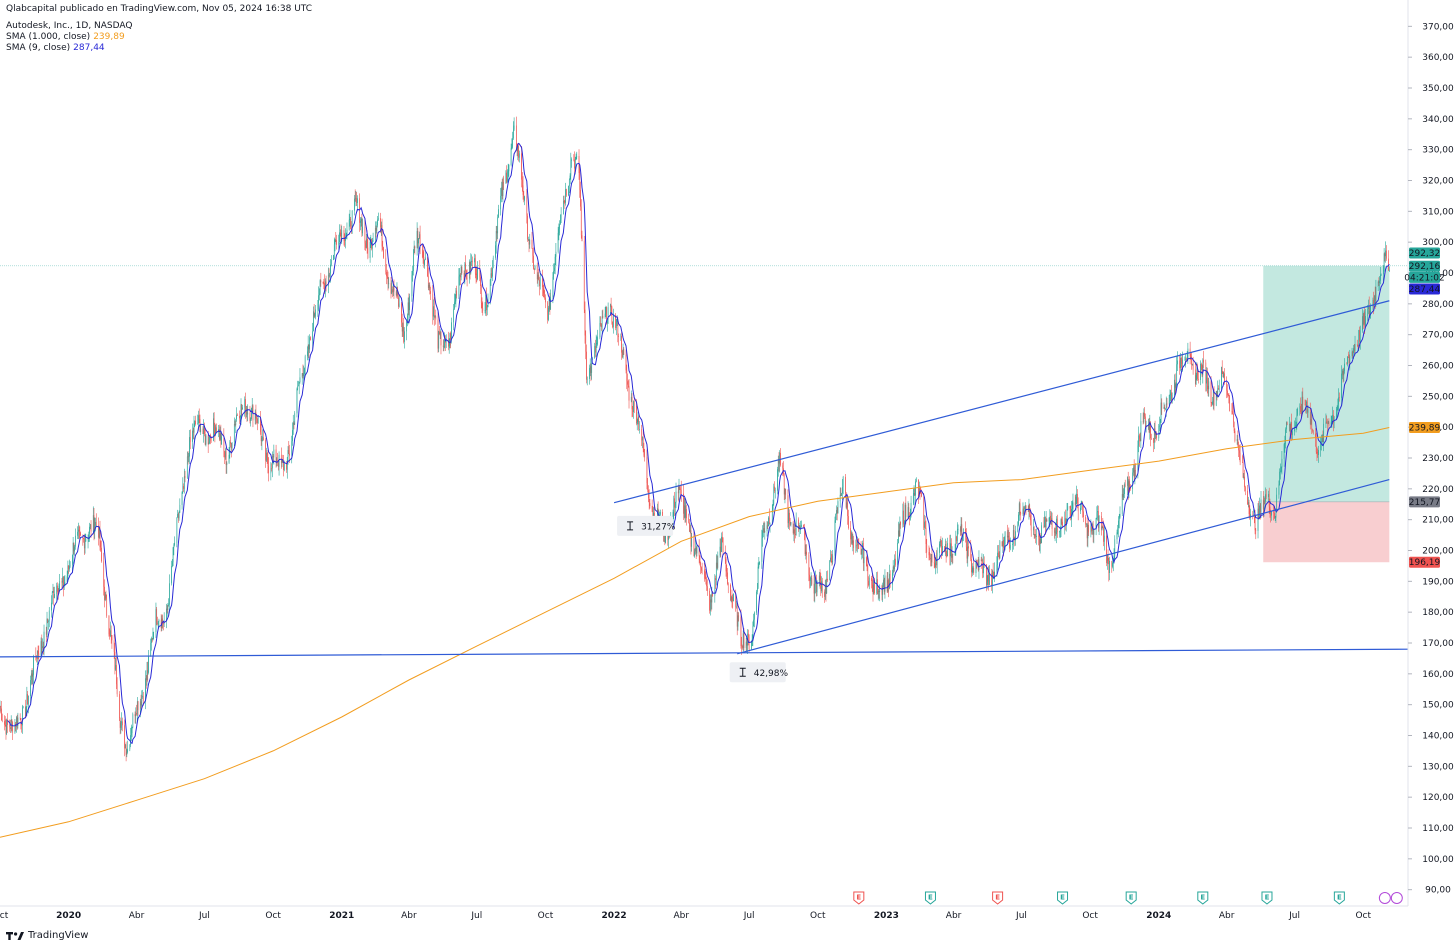  What do you see at coordinates (38, 48) in the screenshot?
I see `sma-short-label: SMA (9, close)` at bounding box center [38, 48].